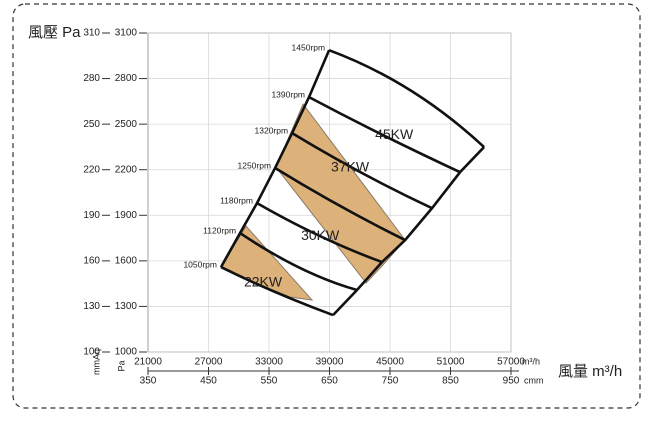 The height and width of the screenshot is (422, 663). What do you see at coordinates (96, 362) in the screenshot?
I see `y2-unit: mmAq` at bounding box center [96, 362].